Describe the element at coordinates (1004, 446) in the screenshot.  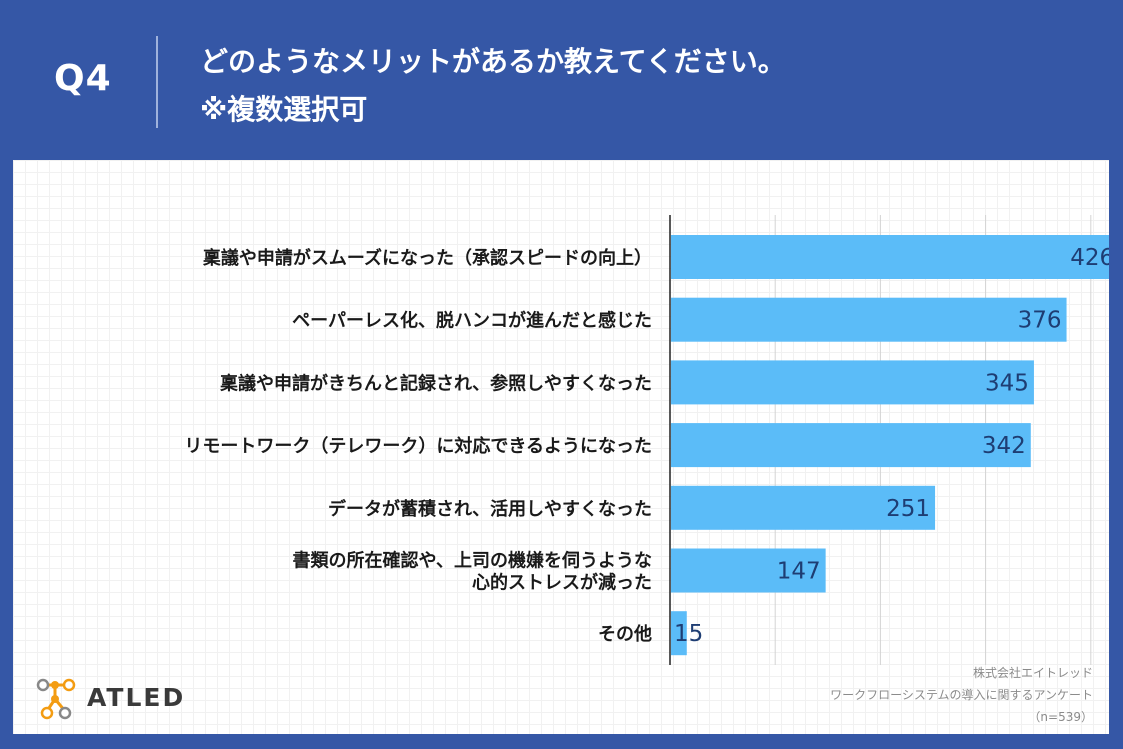
I see `value-label: 342` at that location.